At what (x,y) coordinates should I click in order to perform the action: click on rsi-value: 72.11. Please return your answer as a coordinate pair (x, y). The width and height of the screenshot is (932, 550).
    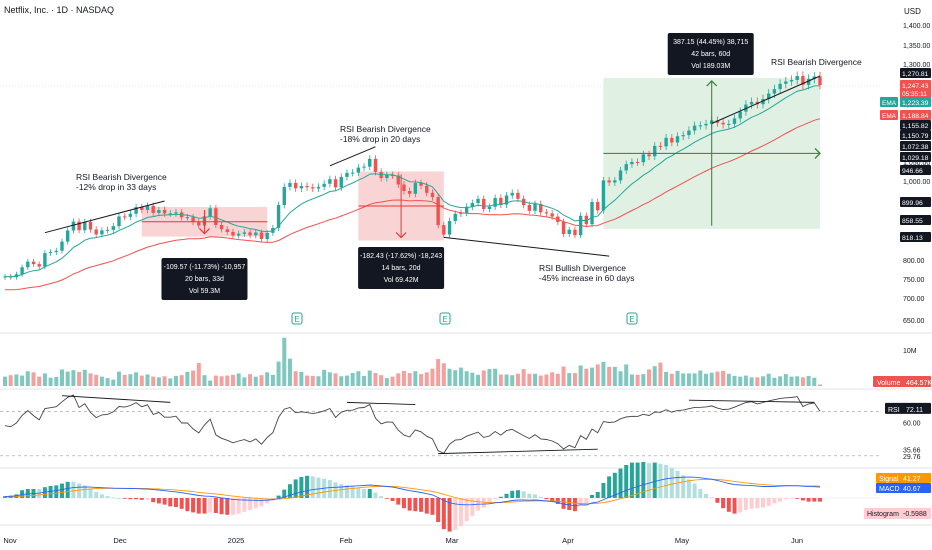
    Looking at the image, I should click on (914, 410).